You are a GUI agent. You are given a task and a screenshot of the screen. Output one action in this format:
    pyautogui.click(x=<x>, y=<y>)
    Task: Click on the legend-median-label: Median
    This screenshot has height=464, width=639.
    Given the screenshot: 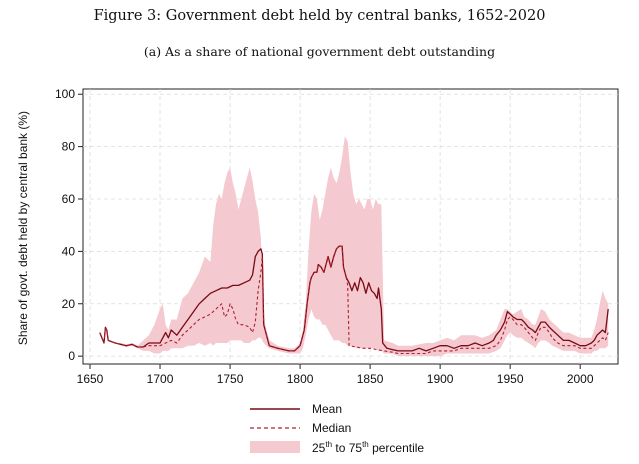 What is the action you would take?
    pyautogui.click(x=331, y=428)
    